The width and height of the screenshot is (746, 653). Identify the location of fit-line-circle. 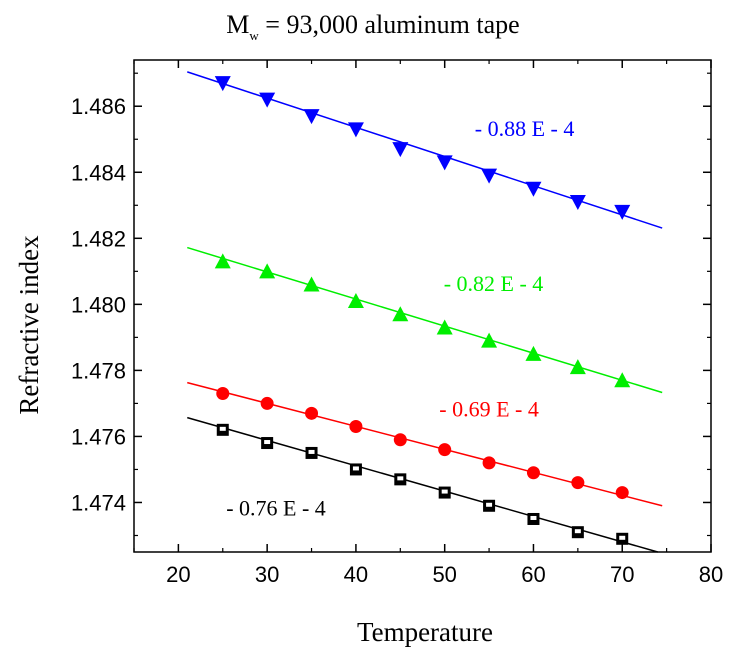
(425, 444).